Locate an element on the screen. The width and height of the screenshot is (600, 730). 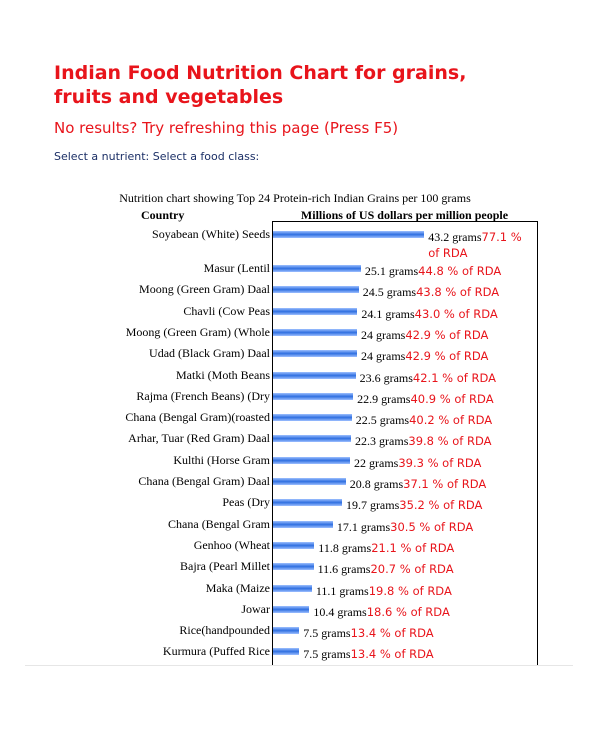
rda-text: 40.9 % of RDA is located at coordinates (452, 398).